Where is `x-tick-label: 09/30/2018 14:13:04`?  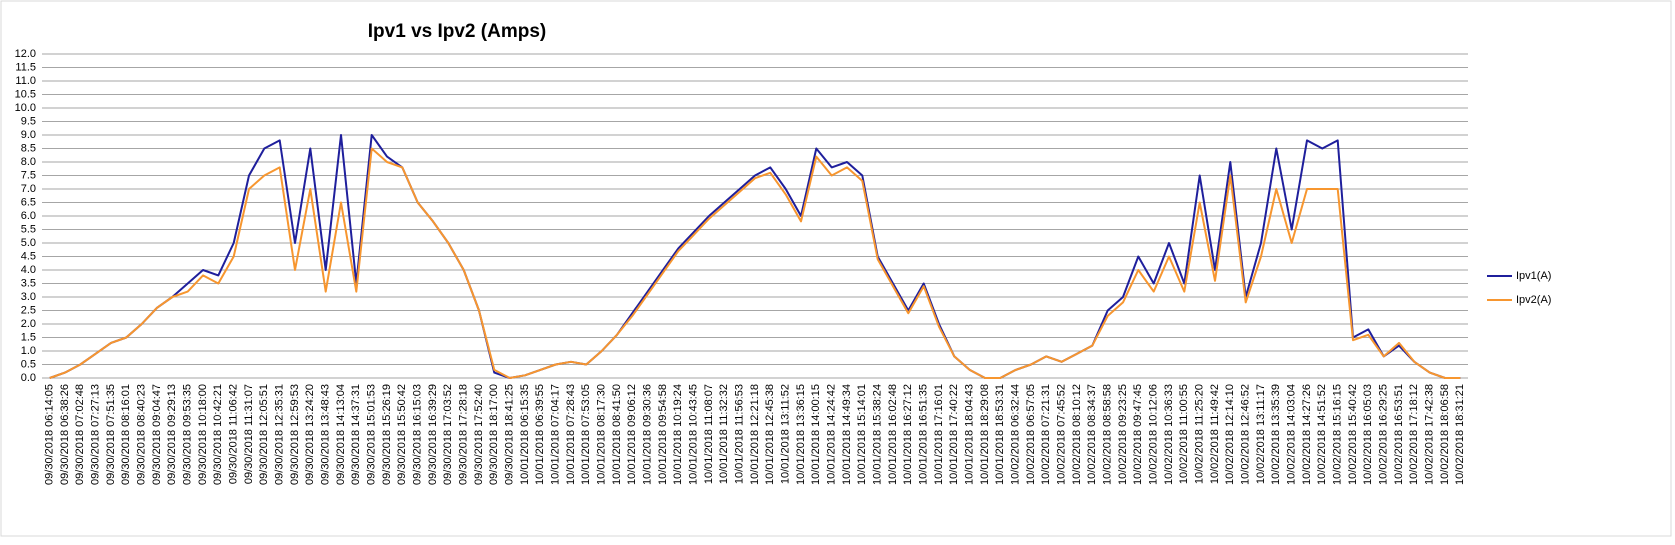 x-tick-label: 09/30/2018 14:13:04 is located at coordinates (341, 434).